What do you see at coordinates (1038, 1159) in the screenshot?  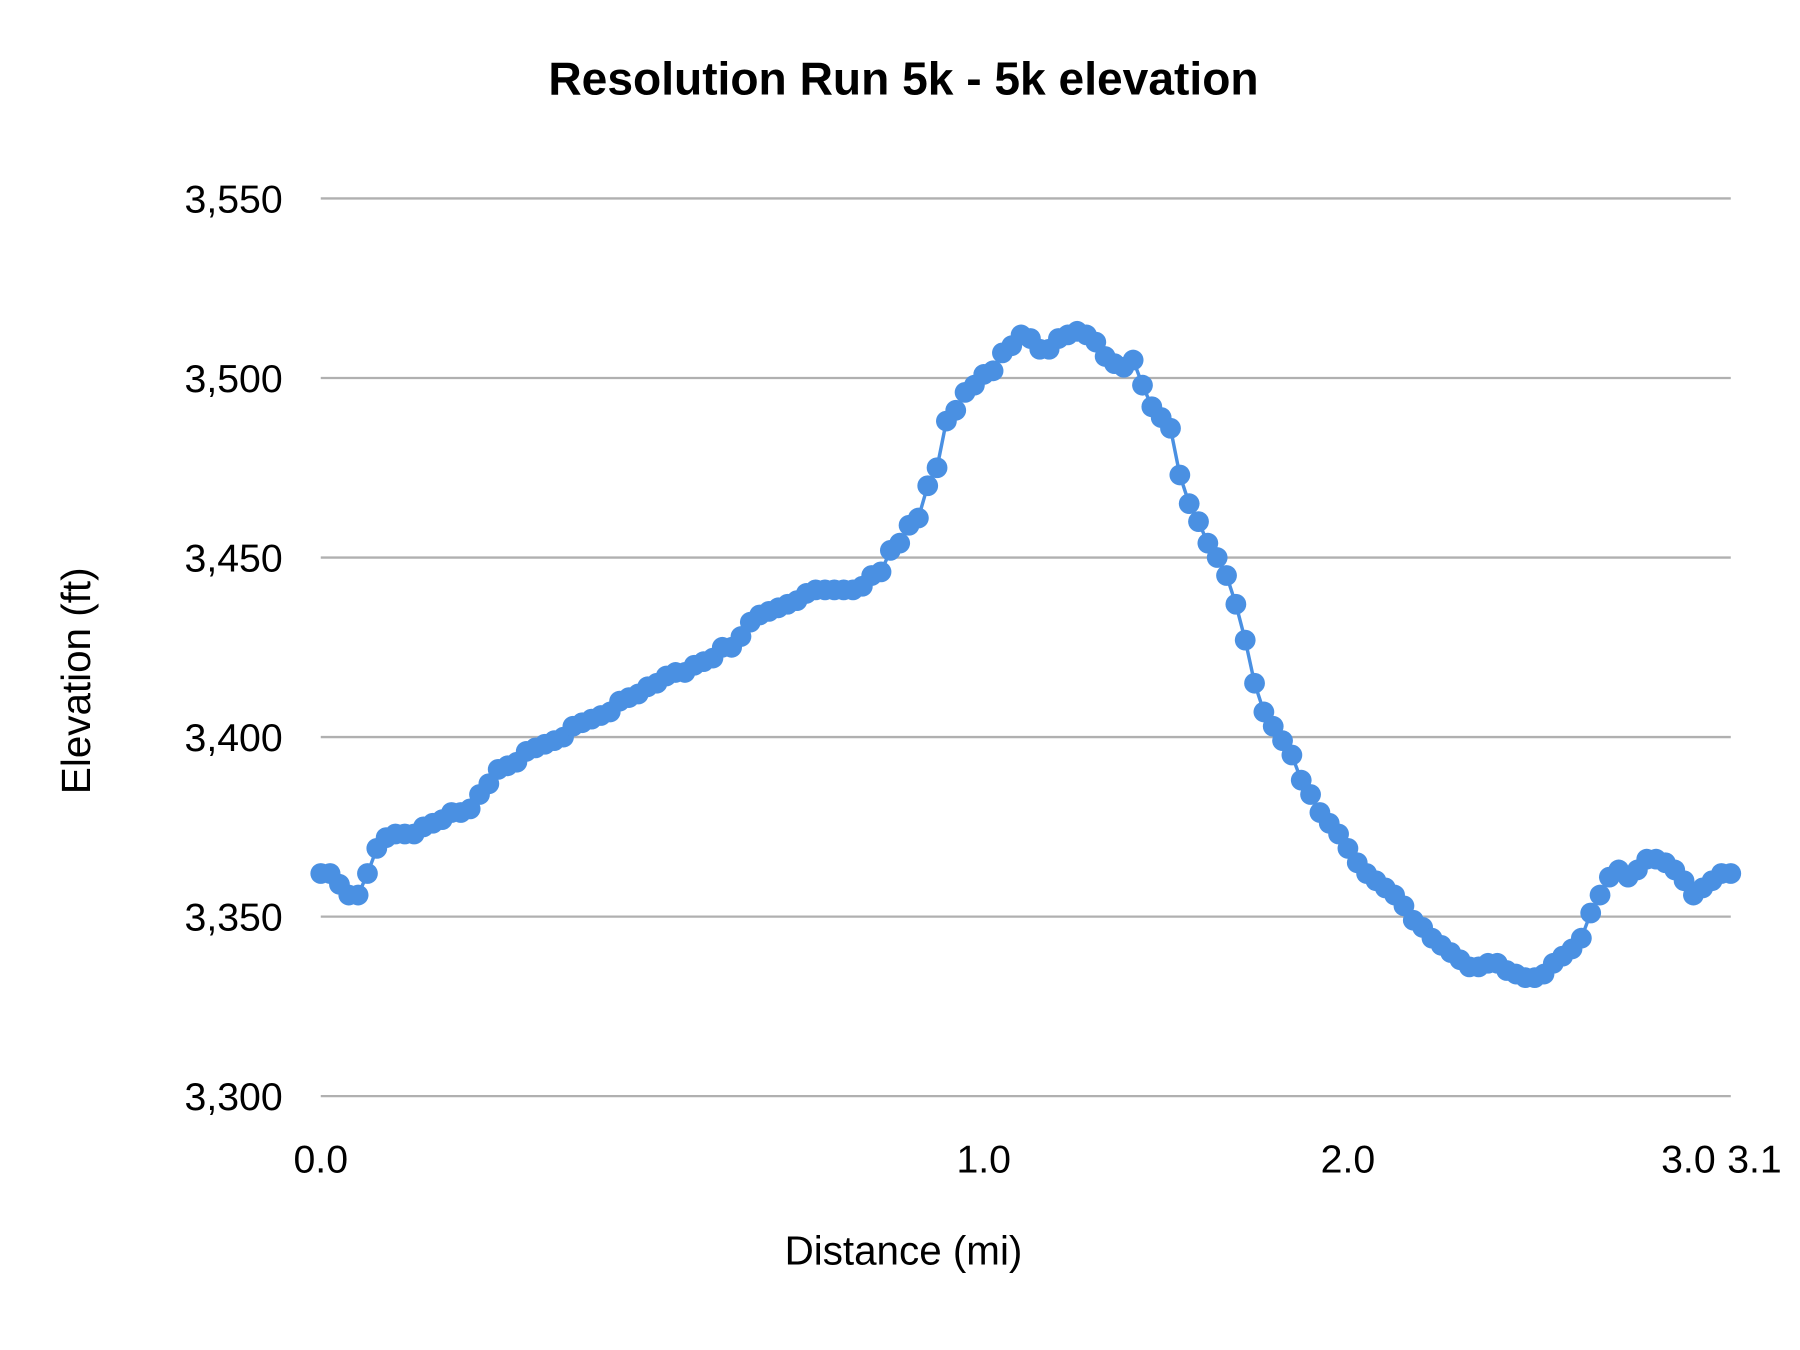 I see `x-axis-ticks: 0.0 1.0 2.0 3.0 3.1` at bounding box center [1038, 1159].